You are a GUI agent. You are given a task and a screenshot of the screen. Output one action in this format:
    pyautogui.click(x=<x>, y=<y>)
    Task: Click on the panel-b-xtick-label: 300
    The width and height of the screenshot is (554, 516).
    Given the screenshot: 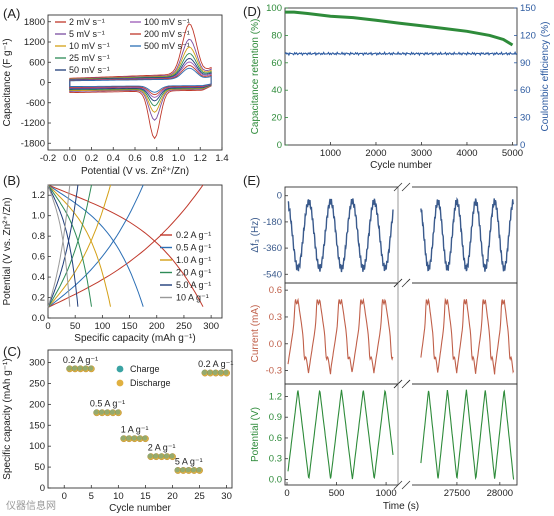 What is the action you would take?
    pyautogui.click(x=211, y=326)
    